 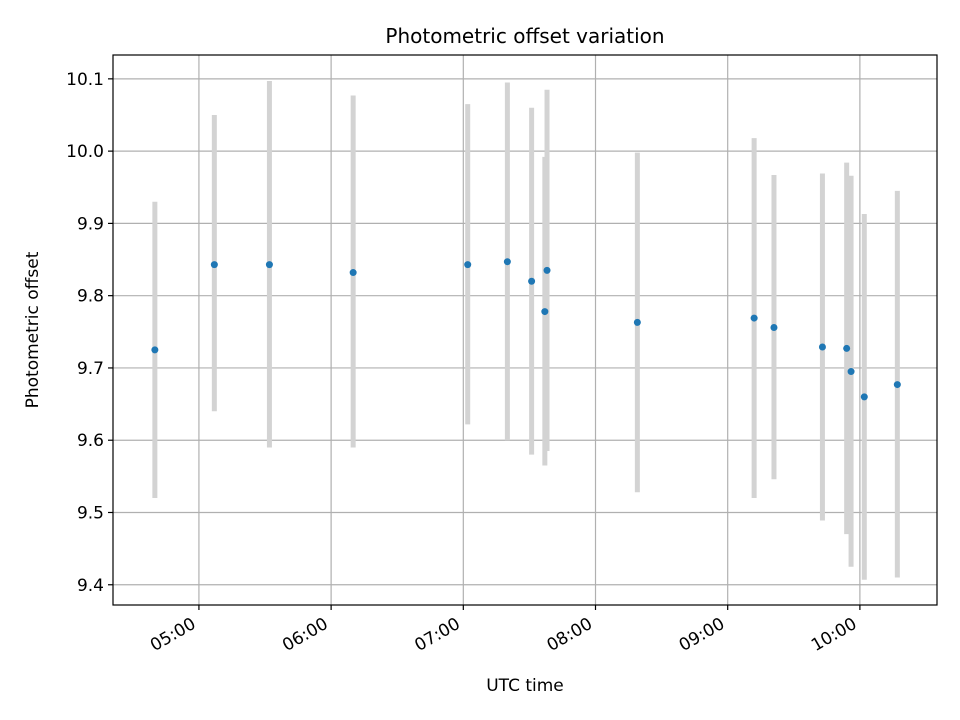 I want to click on y-tick-label: 9.9, so click(x=90, y=224).